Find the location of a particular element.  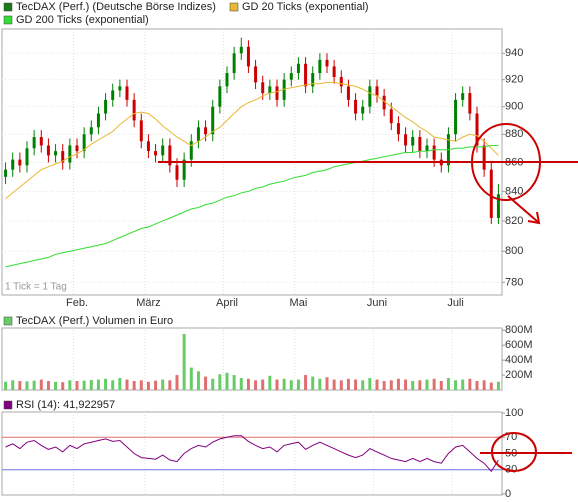

legend-label: GD 20 Ticks (exponential) is located at coordinates (305, 7).